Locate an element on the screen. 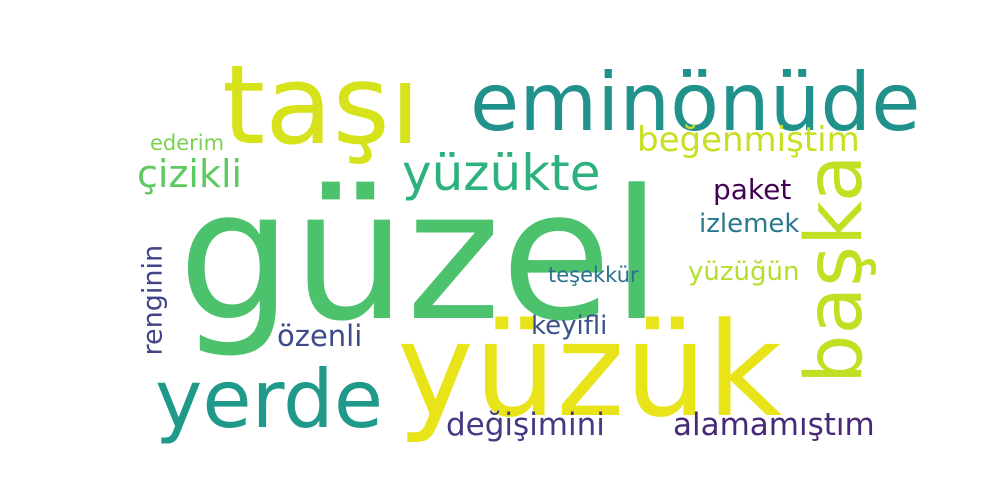  word-ozenli: özenli is located at coordinates (320, 336).